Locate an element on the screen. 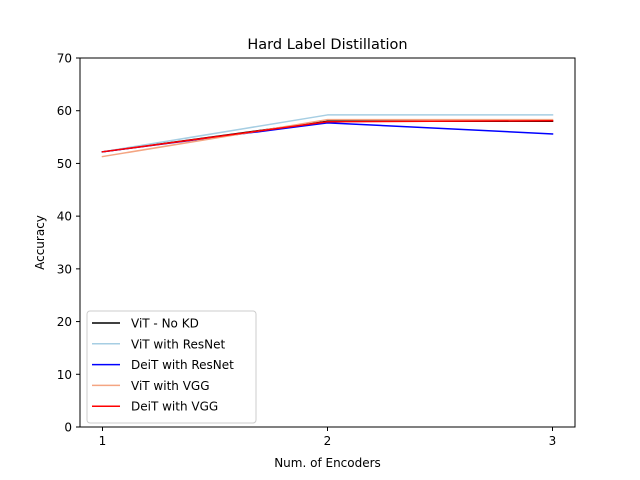  y-tick-label: 70 is located at coordinates (64, 59).